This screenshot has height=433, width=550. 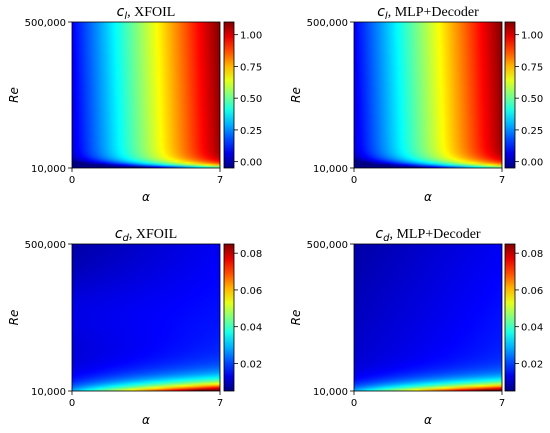 I want to click on chart-title: cd, XFOIL, so click(x=146, y=235).